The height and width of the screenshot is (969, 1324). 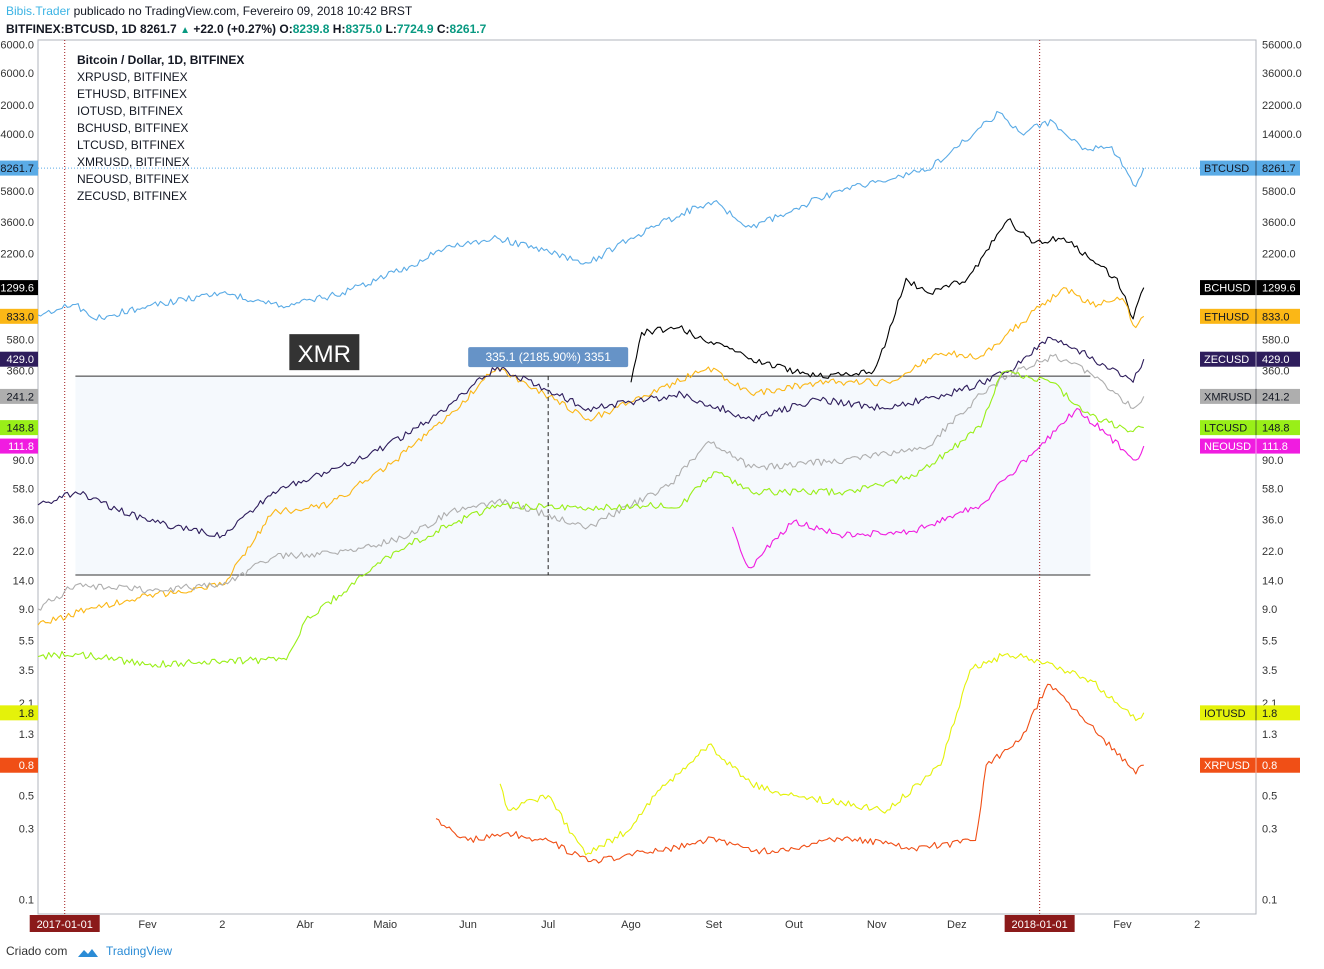 I want to click on y-tick-label-left: 5.5, so click(x=26, y=642).